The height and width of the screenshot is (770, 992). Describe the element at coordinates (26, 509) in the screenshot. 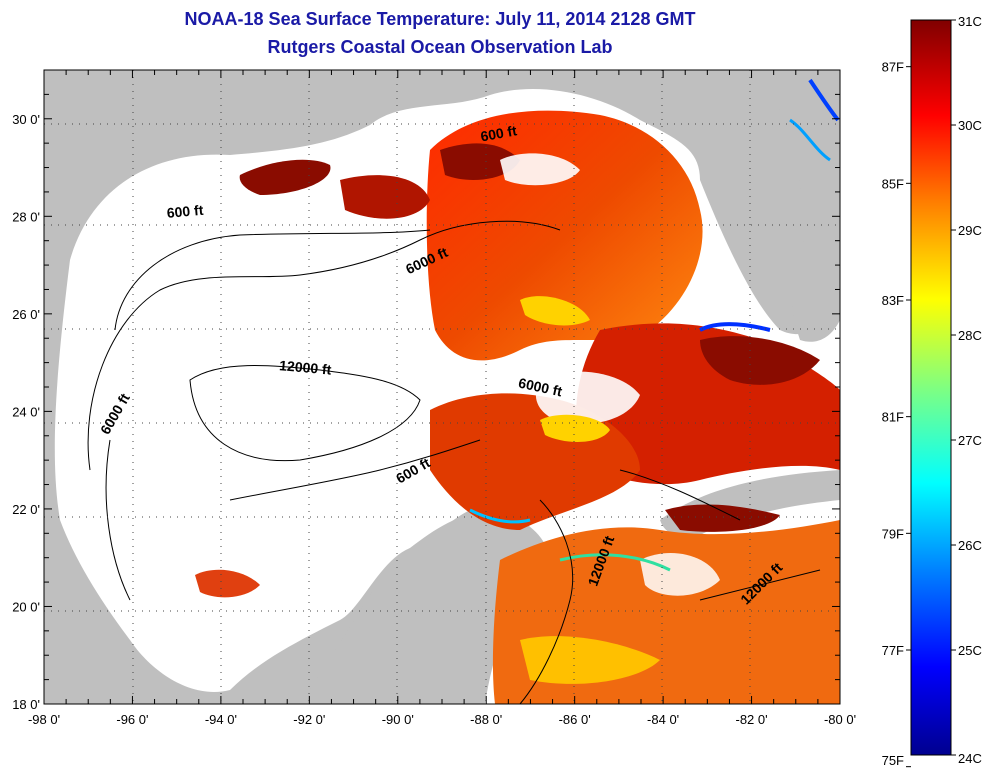

I see `lat-tick-label: 22 0'` at that location.